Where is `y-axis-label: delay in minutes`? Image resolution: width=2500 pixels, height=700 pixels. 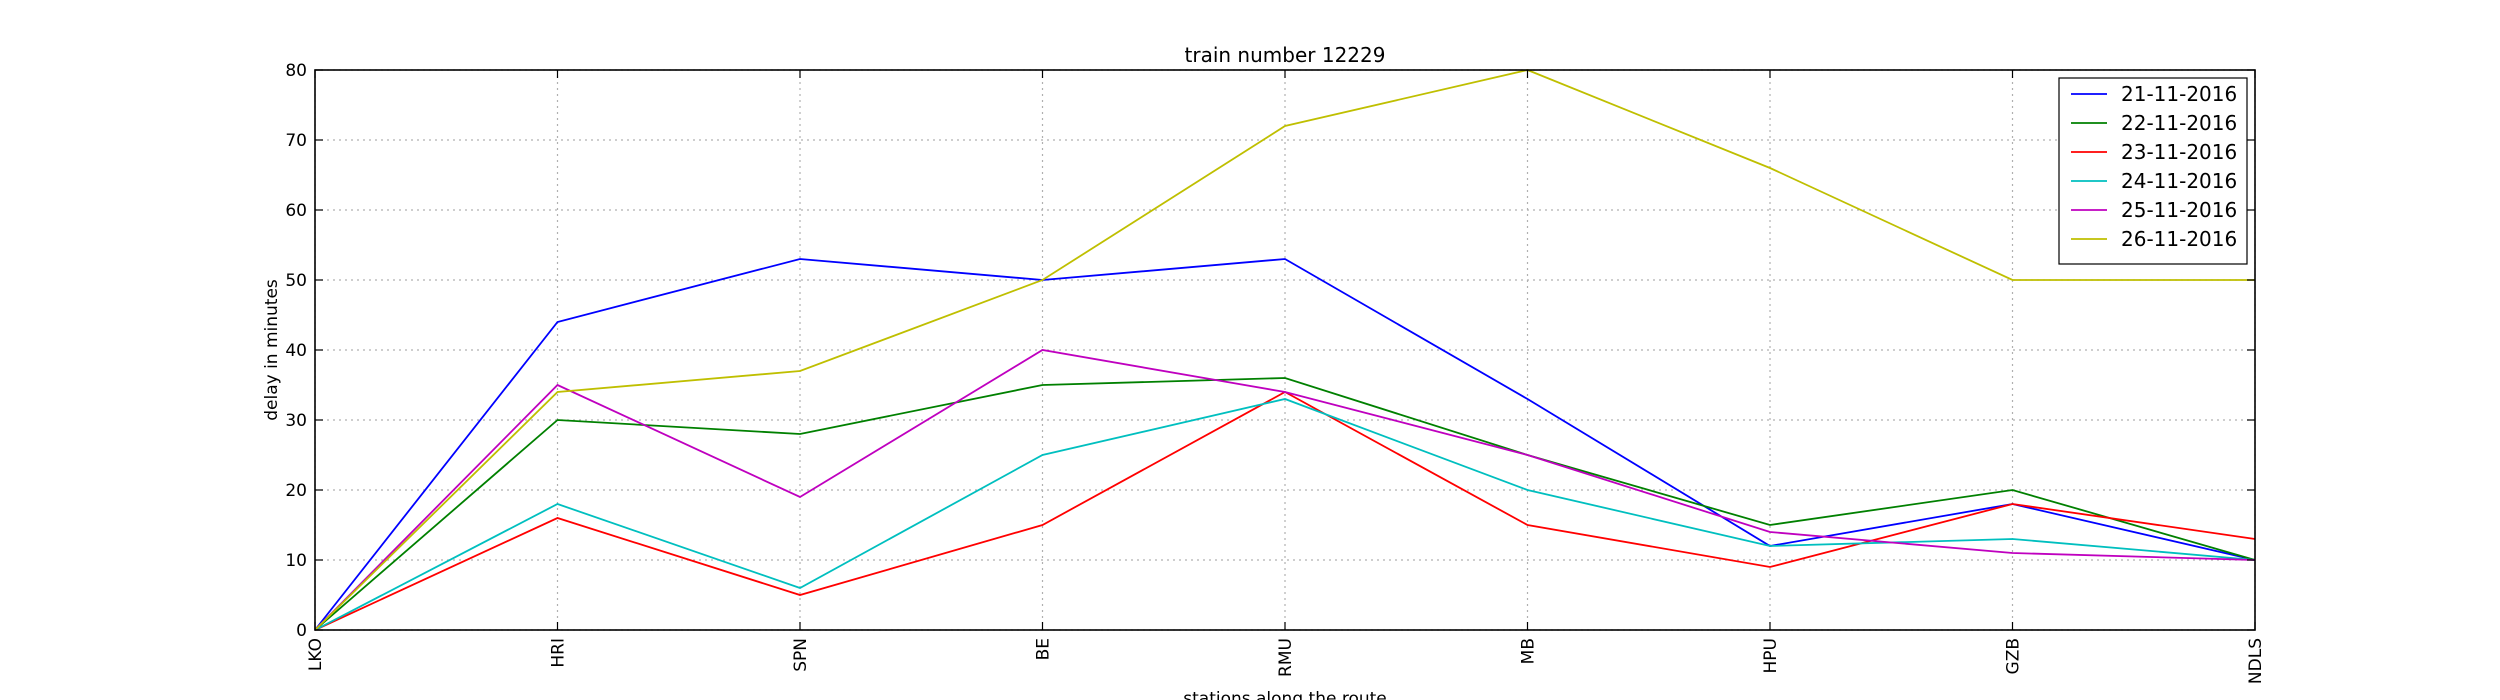 y-axis-label: delay in minutes is located at coordinates (272, 350).